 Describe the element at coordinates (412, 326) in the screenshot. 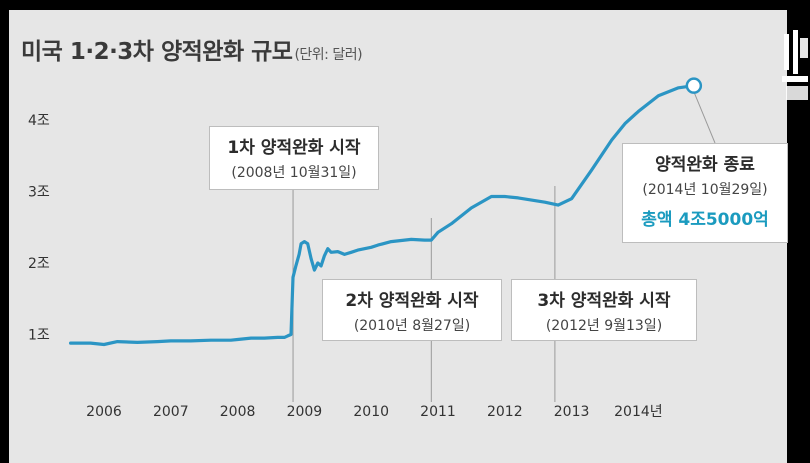

I see `annotation-qe2-date: (2010년 8월27일)` at that location.